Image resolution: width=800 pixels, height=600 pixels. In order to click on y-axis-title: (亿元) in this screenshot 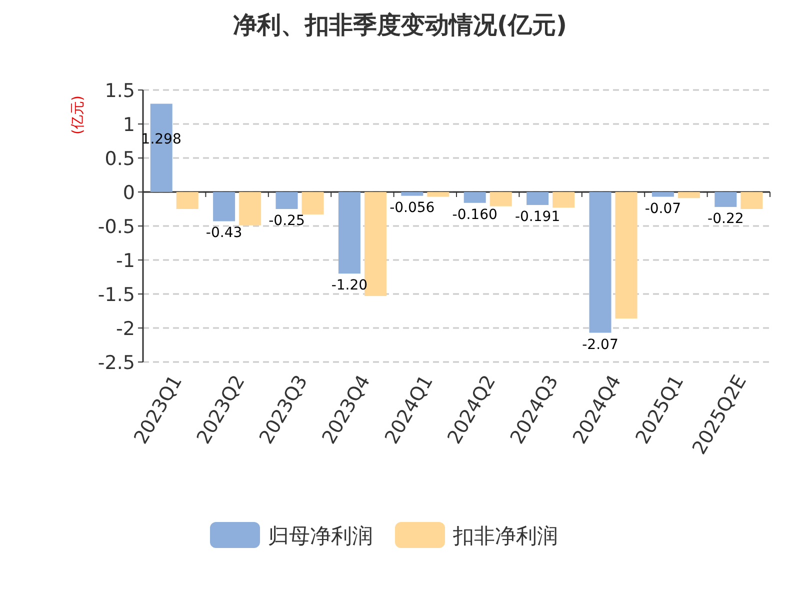, I will do `click(78, 115)`.